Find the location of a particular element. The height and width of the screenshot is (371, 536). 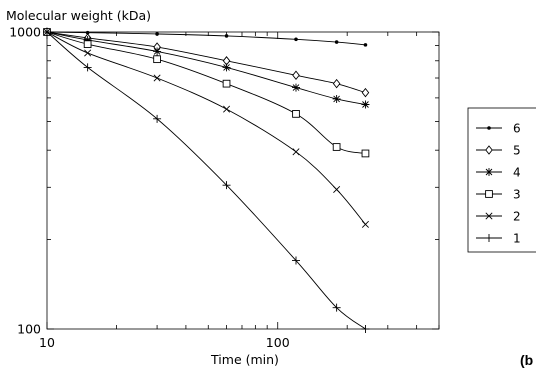

x-tick-label: 10 is located at coordinates (47, 342).